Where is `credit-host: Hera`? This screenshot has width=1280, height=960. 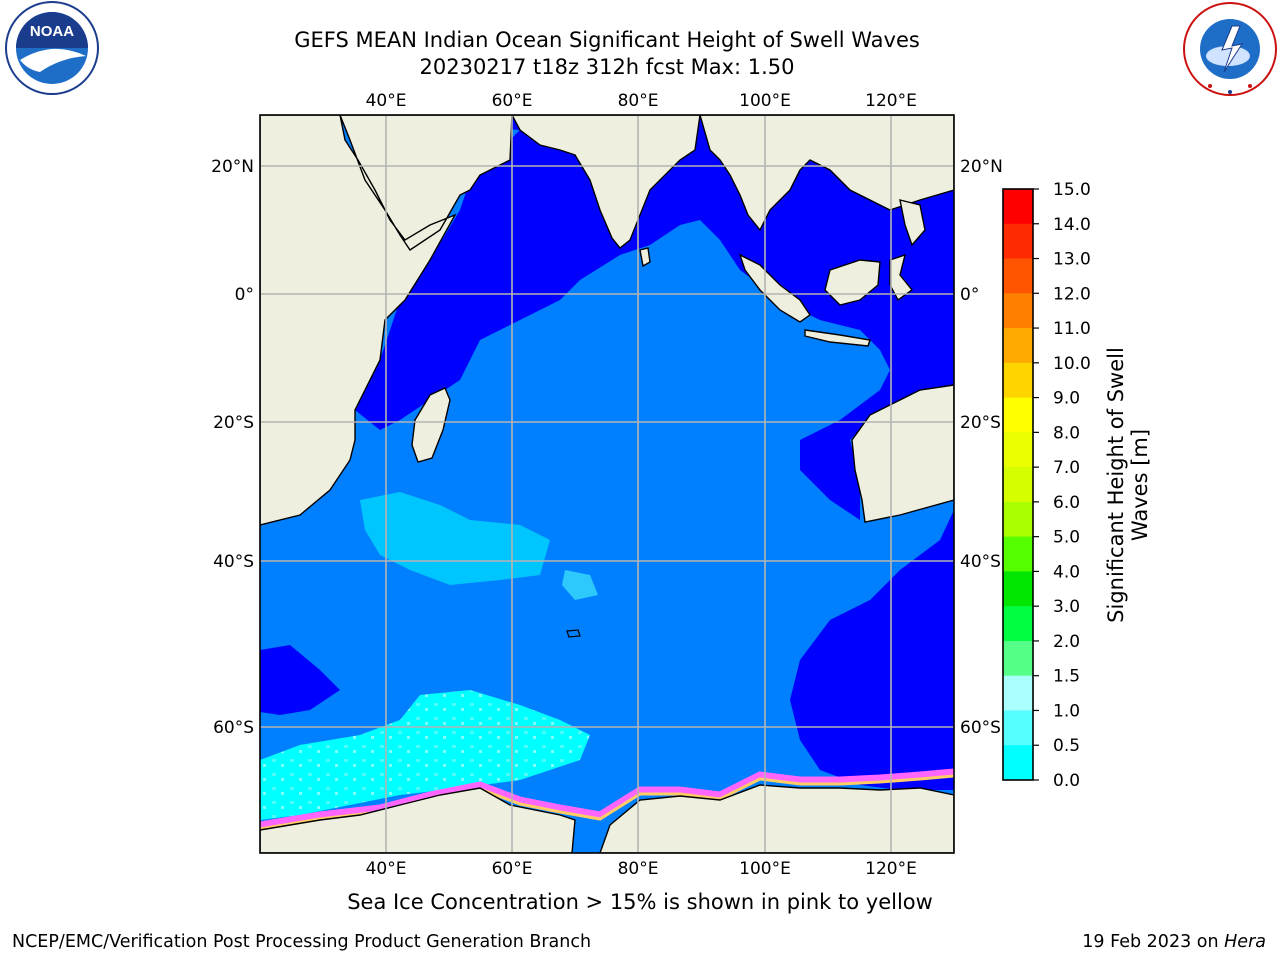
credit-host: Hera is located at coordinates (1245, 942).